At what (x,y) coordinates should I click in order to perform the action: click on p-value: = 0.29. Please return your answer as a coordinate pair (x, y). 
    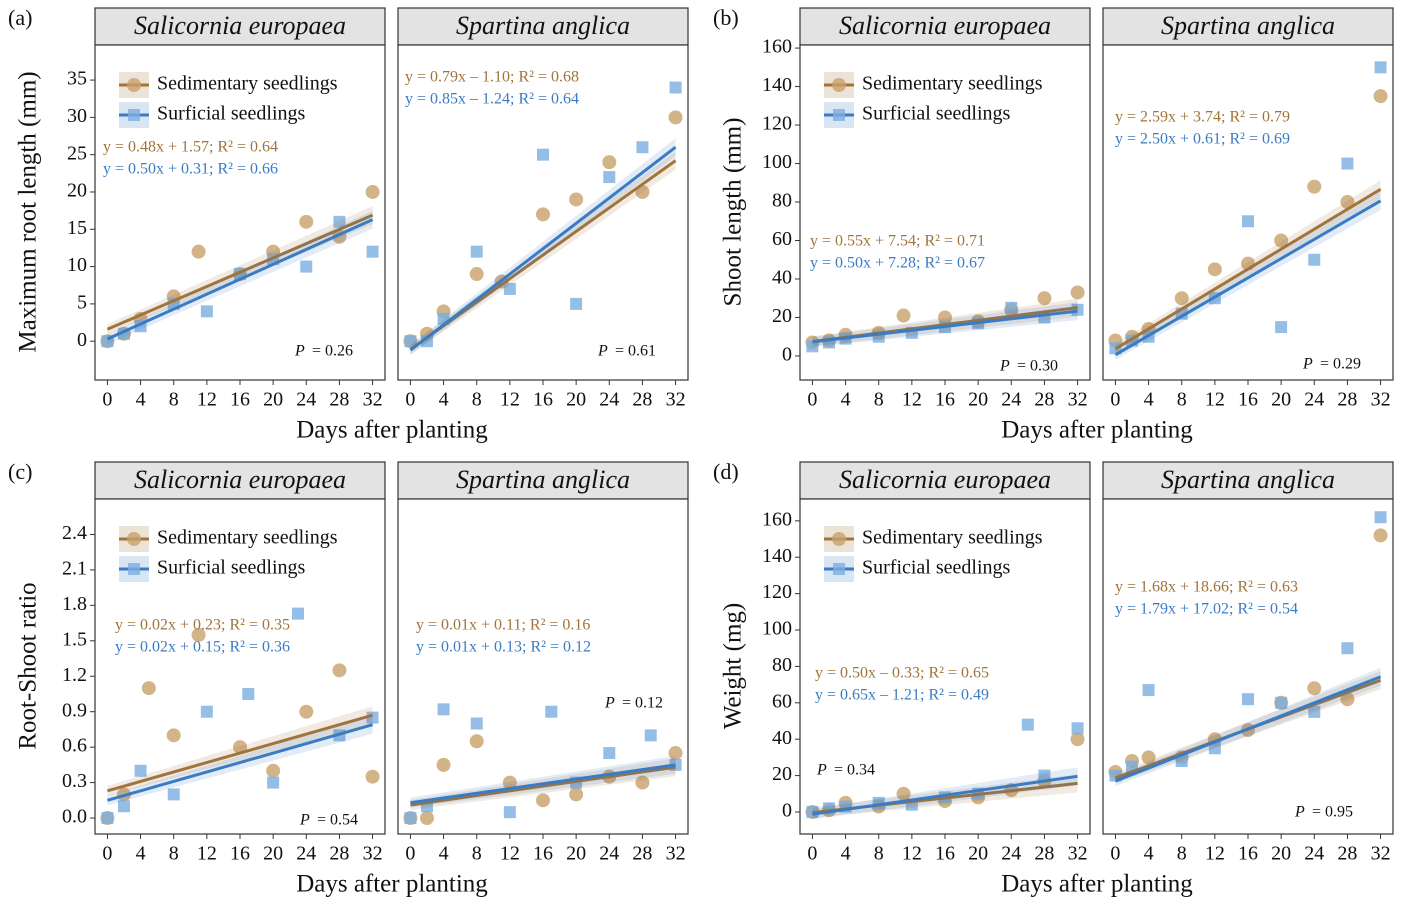
    Looking at the image, I should click on (1340, 364).